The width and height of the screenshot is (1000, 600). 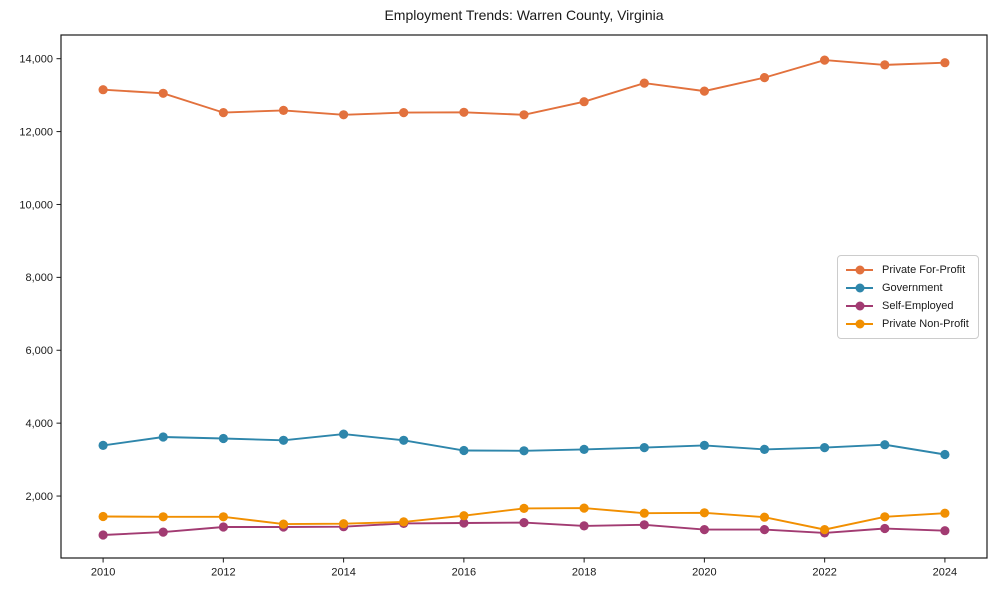 I want to click on data-point-government-2020, so click(x=704, y=445).